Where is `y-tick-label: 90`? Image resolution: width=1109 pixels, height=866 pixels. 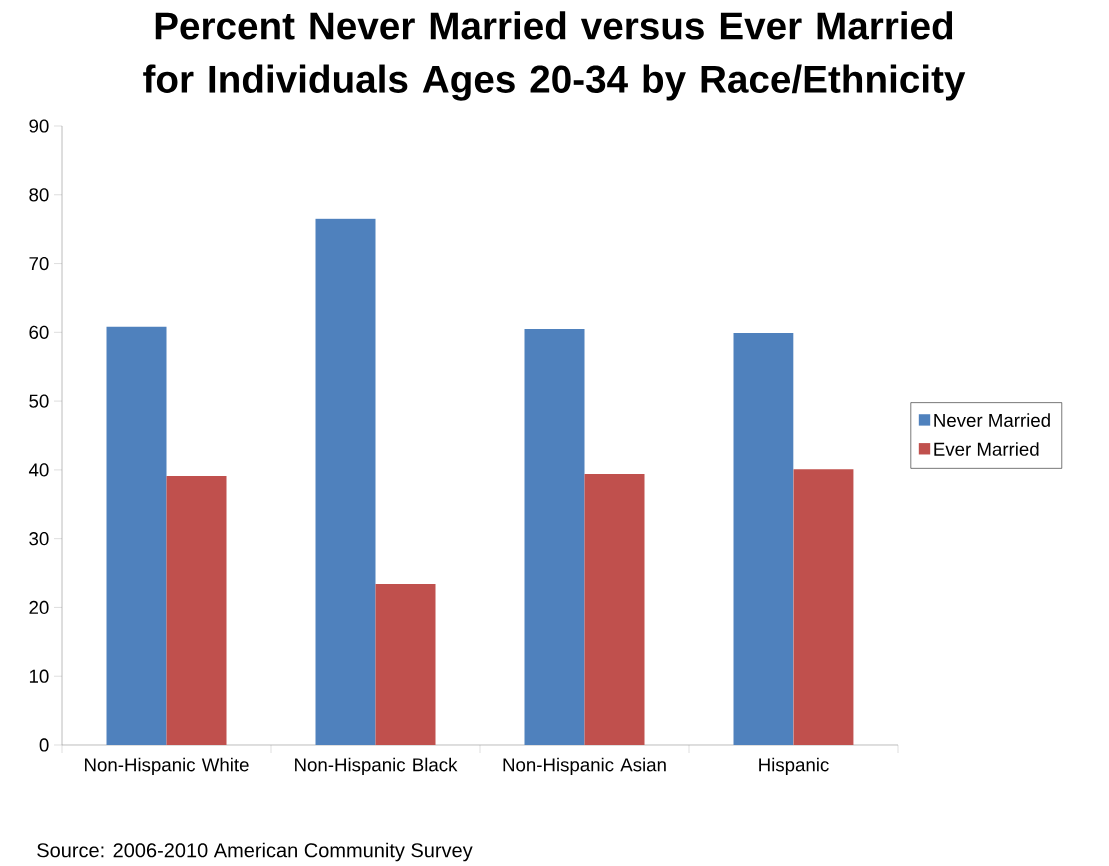 y-tick-label: 90 is located at coordinates (39, 126).